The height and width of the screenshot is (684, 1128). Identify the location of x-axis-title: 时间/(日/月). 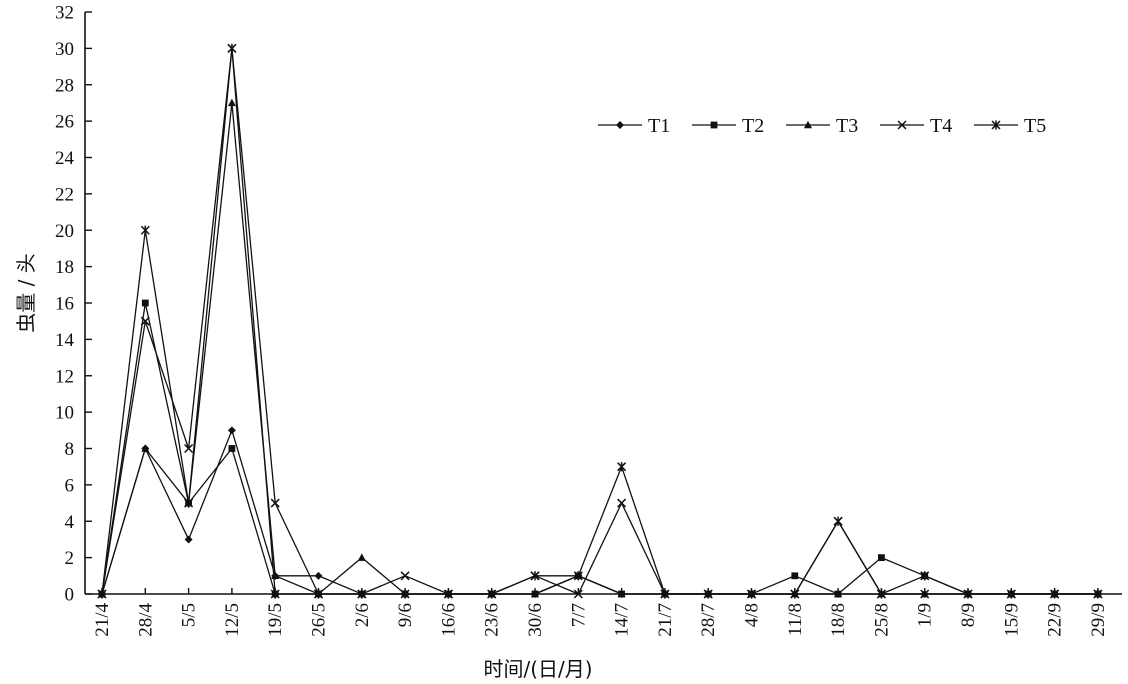
(537, 669).